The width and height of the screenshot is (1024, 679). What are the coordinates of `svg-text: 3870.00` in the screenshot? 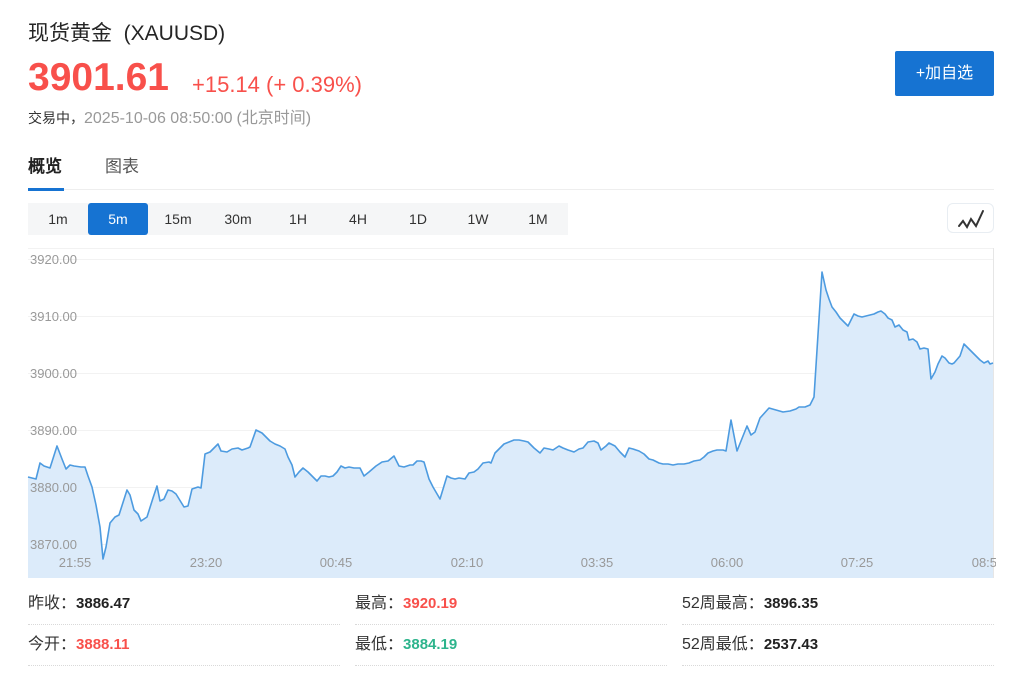 It's located at (53, 544).